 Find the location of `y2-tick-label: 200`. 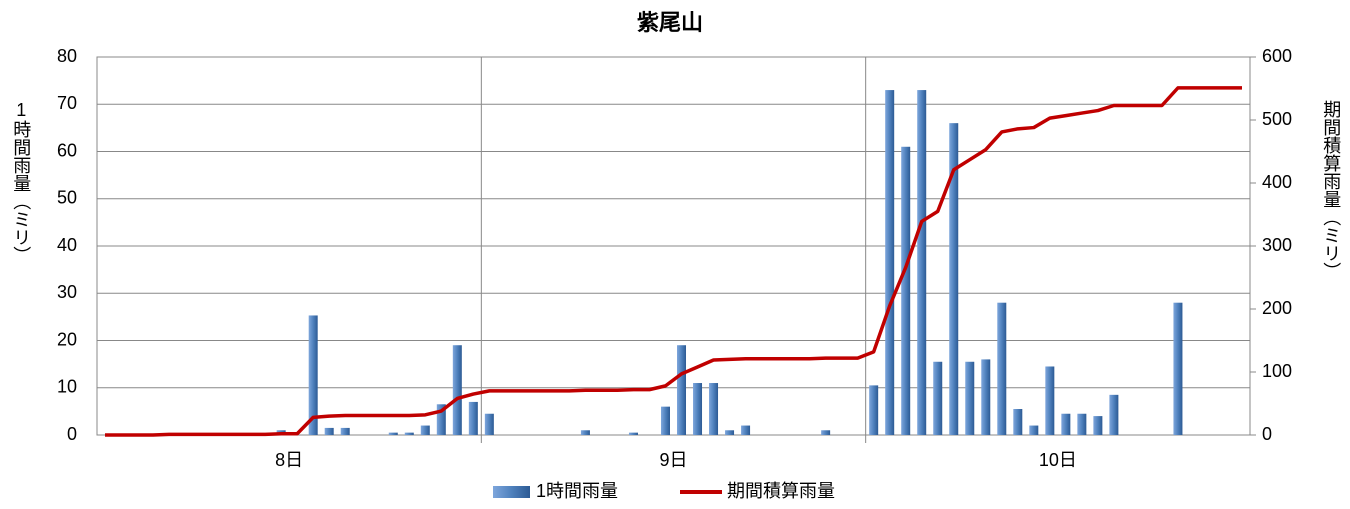

y2-tick-label: 200 is located at coordinates (1277, 308).